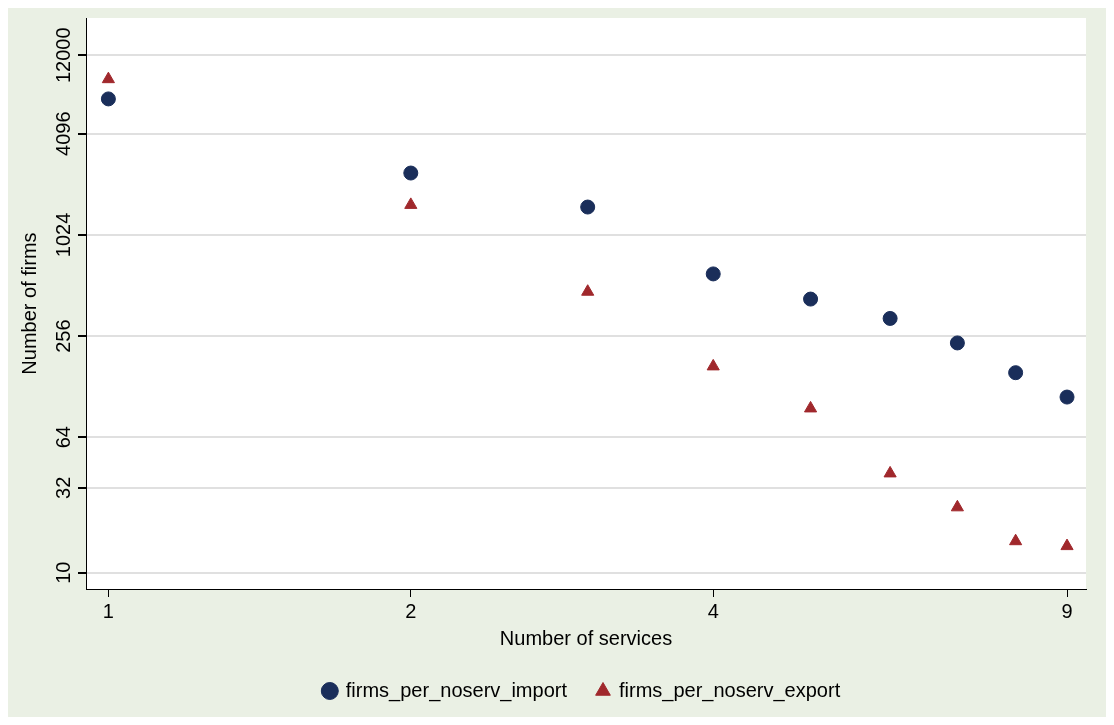  Describe the element at coordinates (1067, 610) in the screenshot. I see `x-tick-label: 9` at that location.